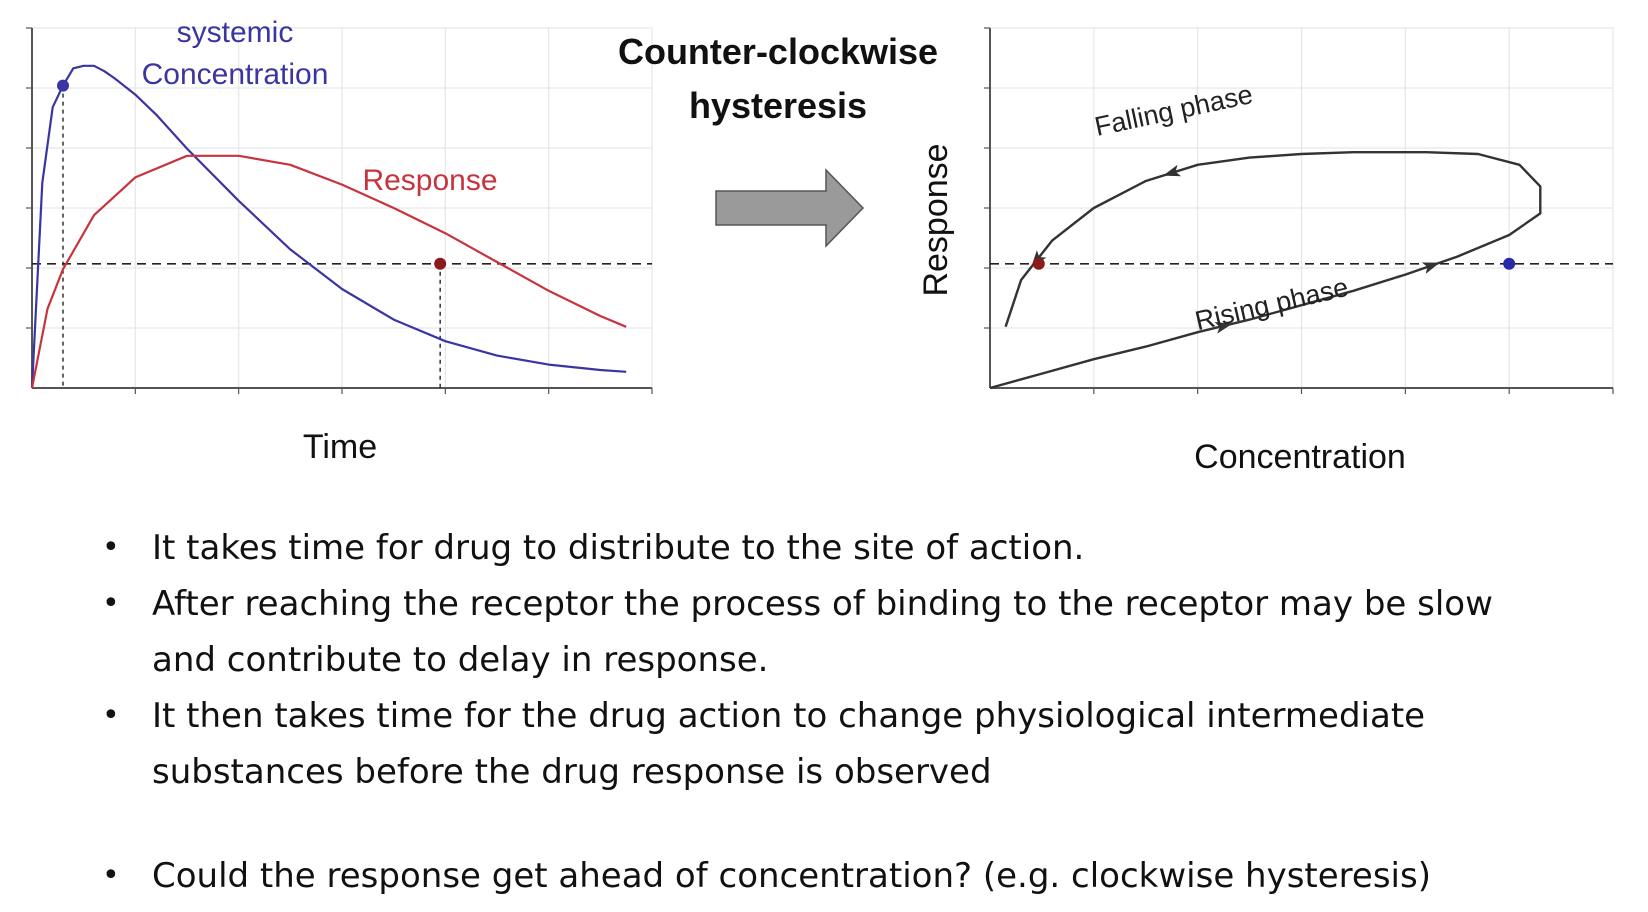 Image resolution: width=1648 pixels, height=912 pixels. I want to click on concentration-series-label-line: systemic, so click(235, 32).